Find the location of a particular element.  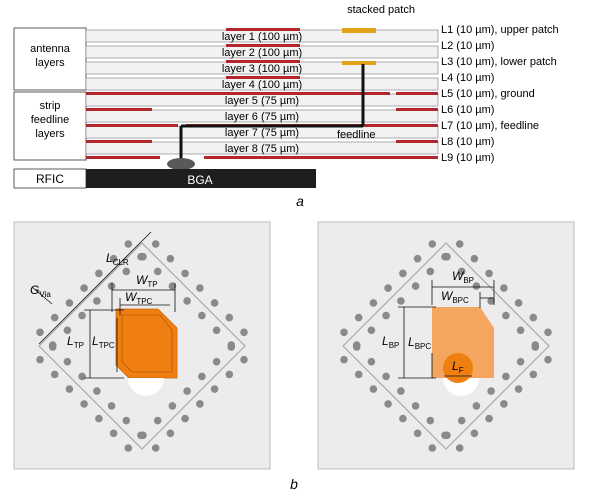

metal-layer-label-L6: L6 (10 µm) is located at coordinates (467, 110).